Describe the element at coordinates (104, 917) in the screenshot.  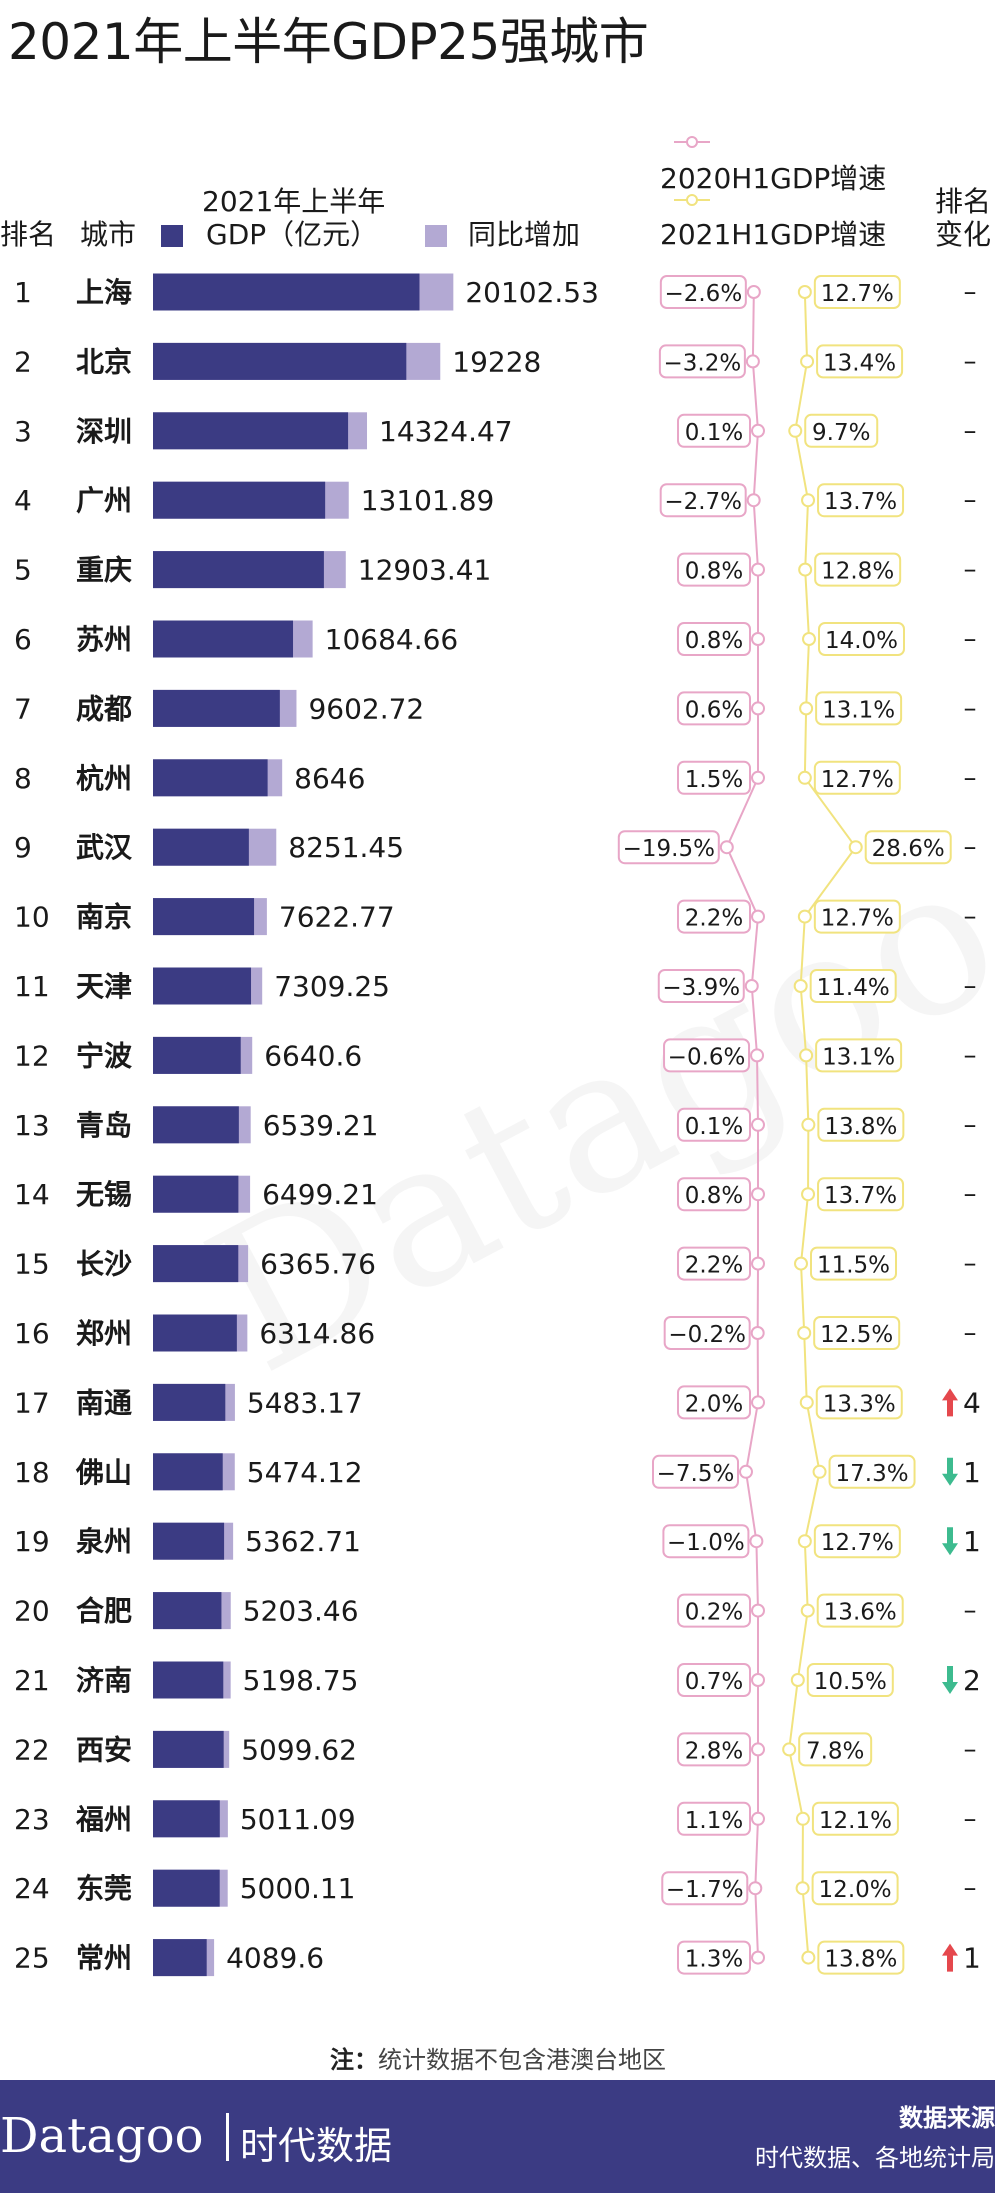
I see `city-label: 南京` at that location.